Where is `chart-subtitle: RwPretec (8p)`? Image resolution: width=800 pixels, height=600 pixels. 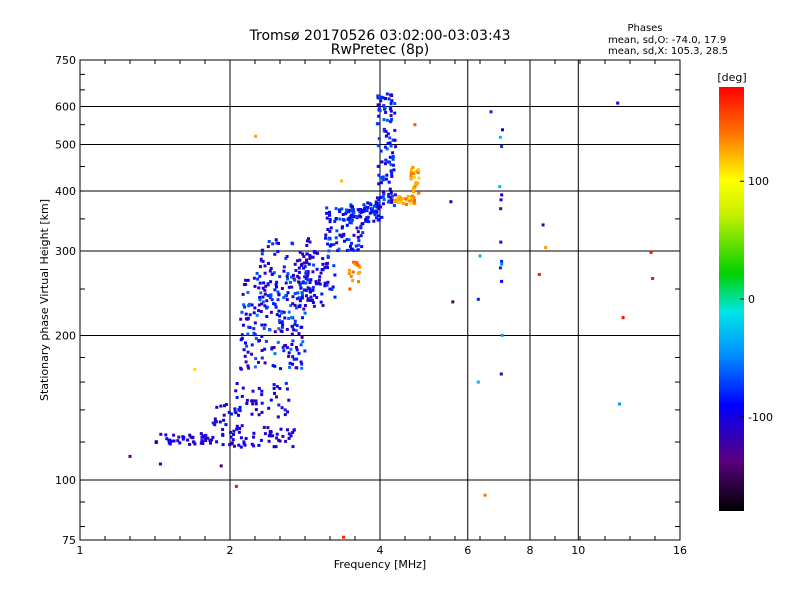 chart-subtitle: RwPretec (8p) is located at coordinates (380, 50).